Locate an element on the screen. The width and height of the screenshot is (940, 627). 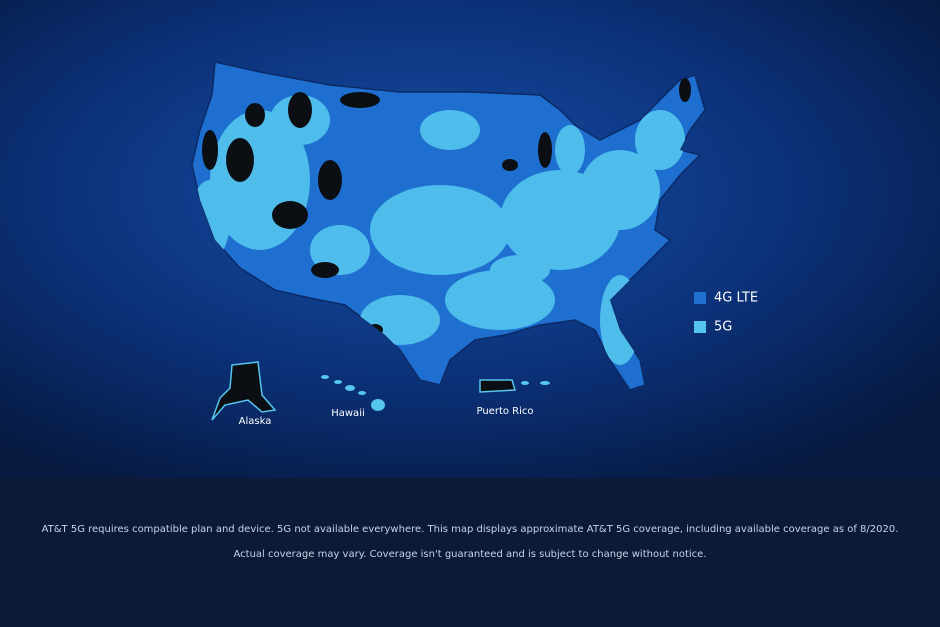
alaska-shape is located at coordinates (244, 391).